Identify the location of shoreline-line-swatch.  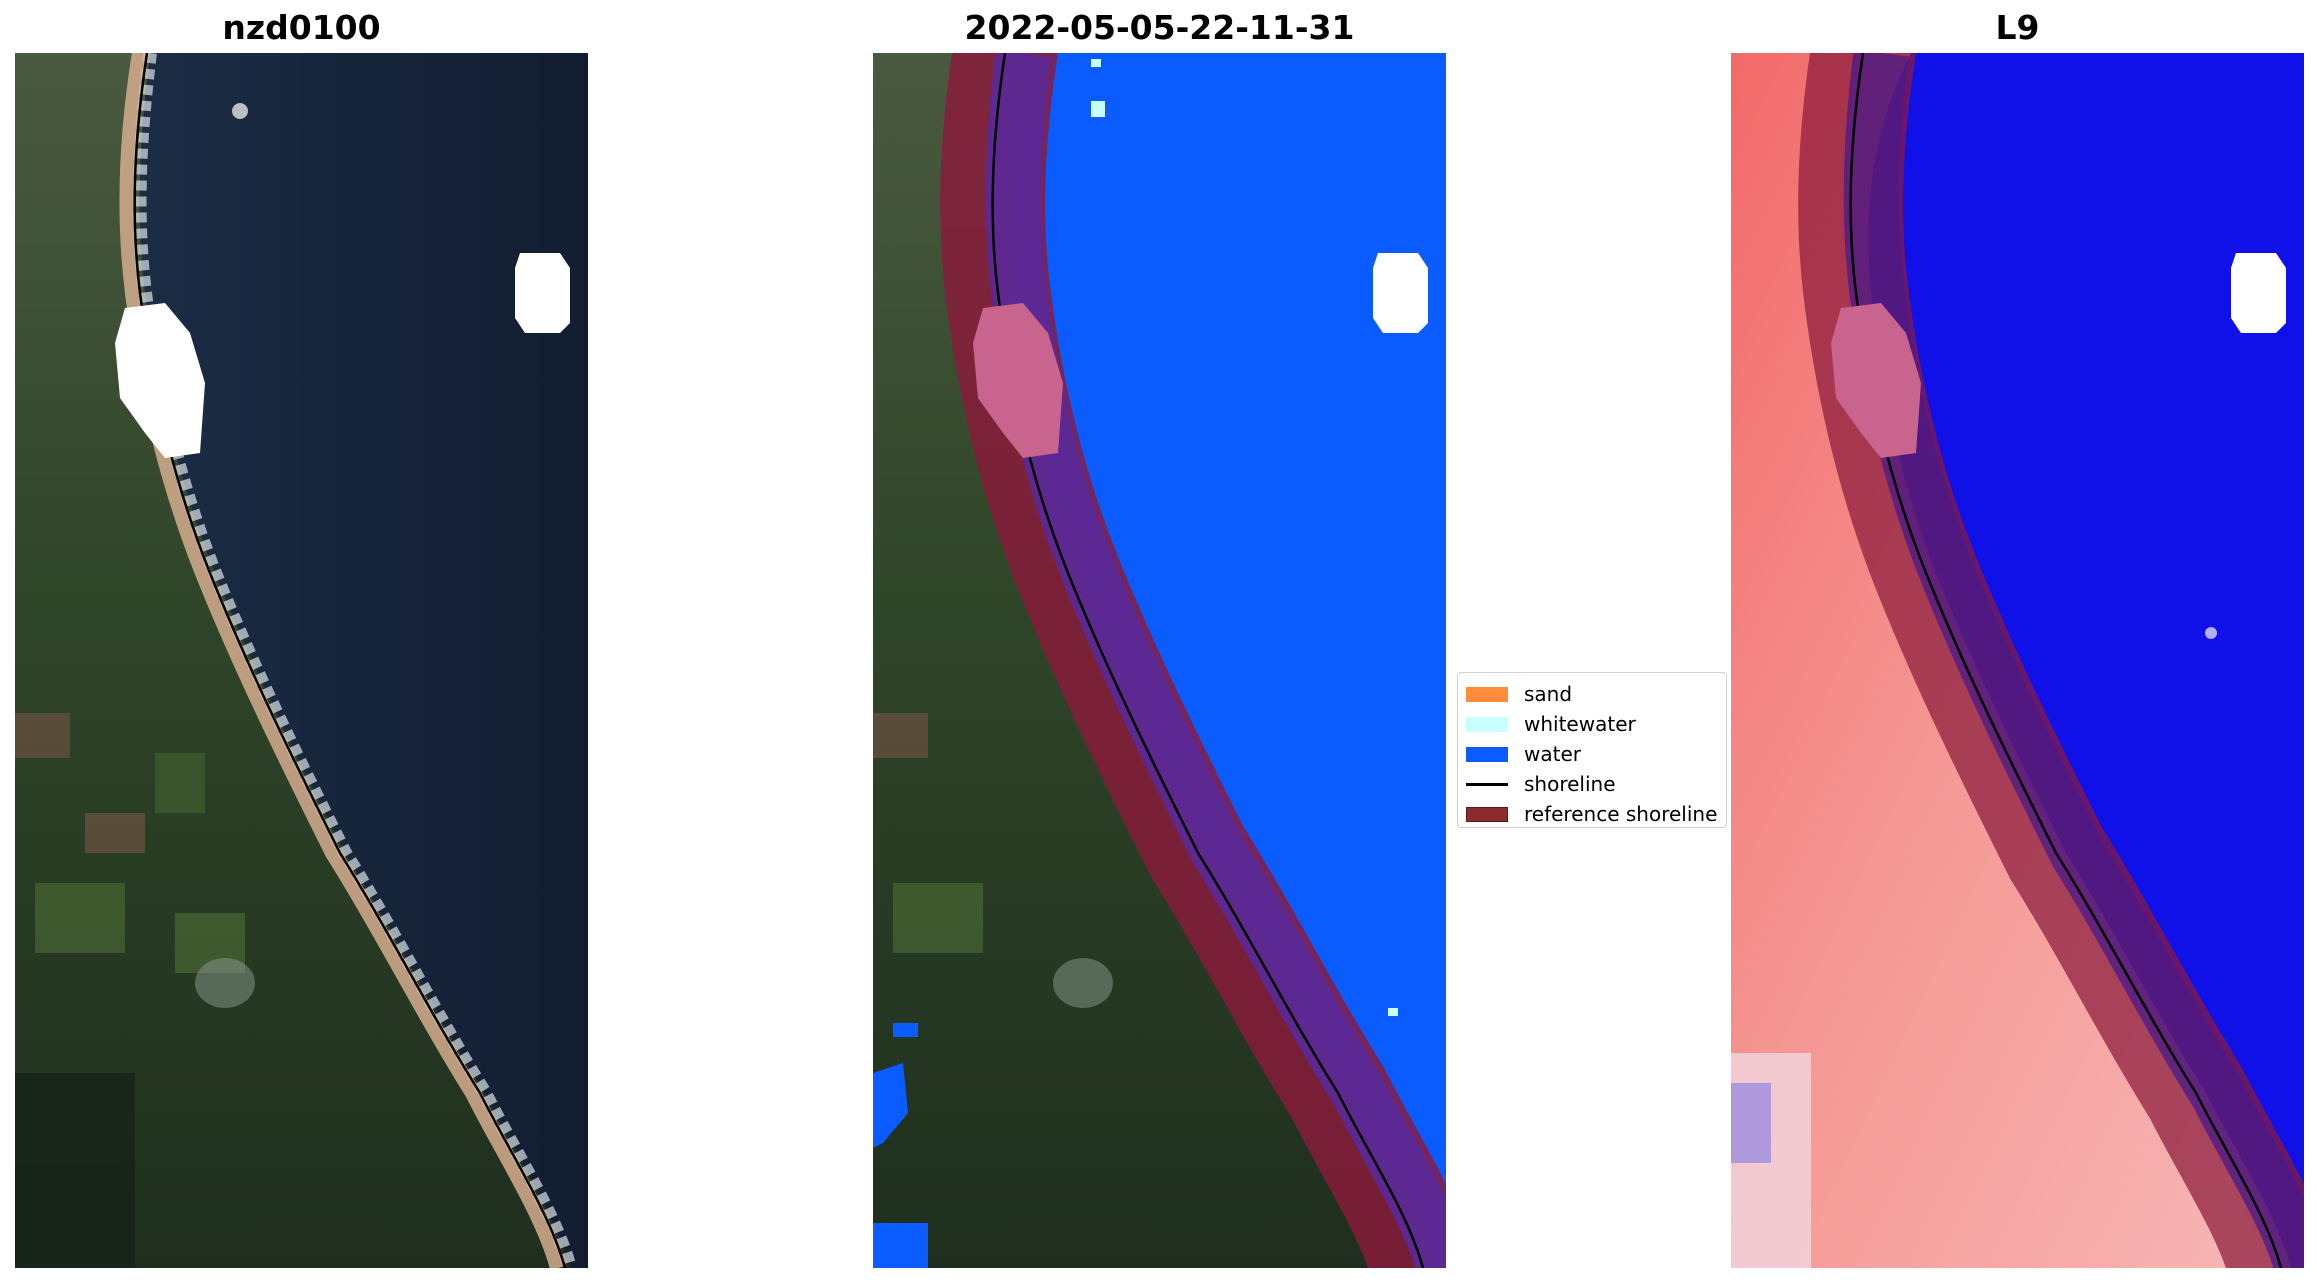
(1487, 784).